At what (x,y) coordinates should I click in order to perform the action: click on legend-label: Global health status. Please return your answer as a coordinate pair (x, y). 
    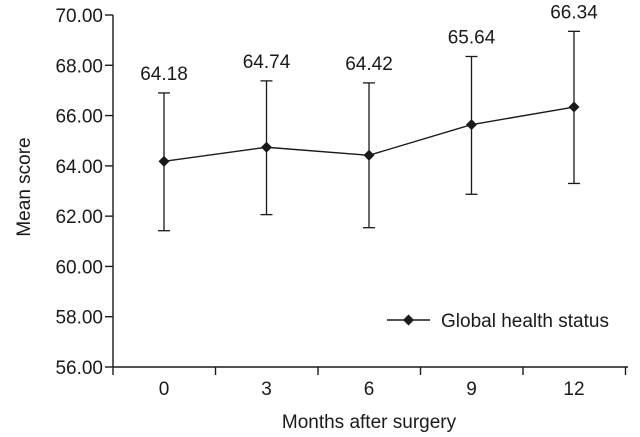
    Looking at the image, I should click on (525, 321).